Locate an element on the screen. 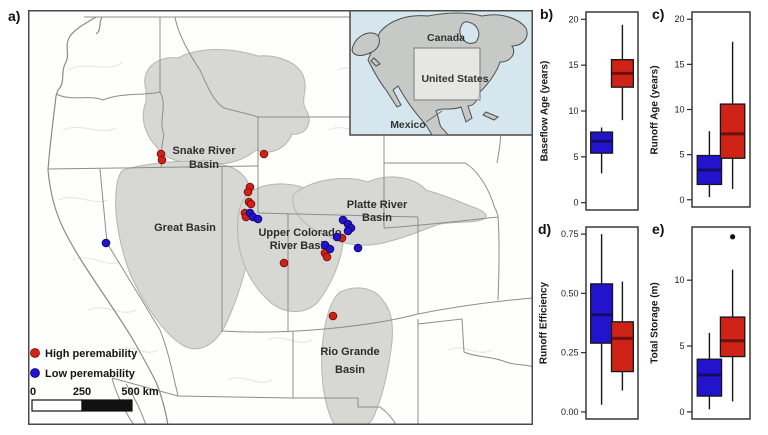 This screenshot has width=768, height=435. inset-map: Canada United States Mexico is located at coordinates (441, 72).